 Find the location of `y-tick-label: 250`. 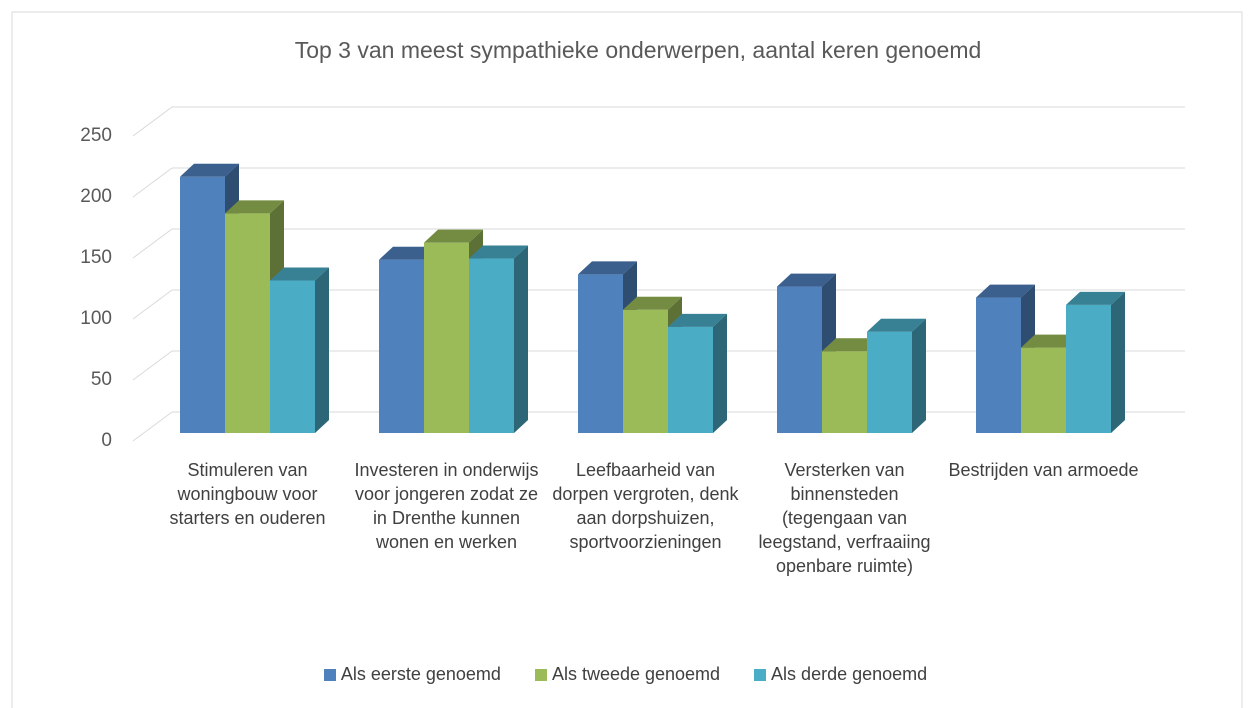

y-tick-label: 250 is located at coordinates (96, 135).